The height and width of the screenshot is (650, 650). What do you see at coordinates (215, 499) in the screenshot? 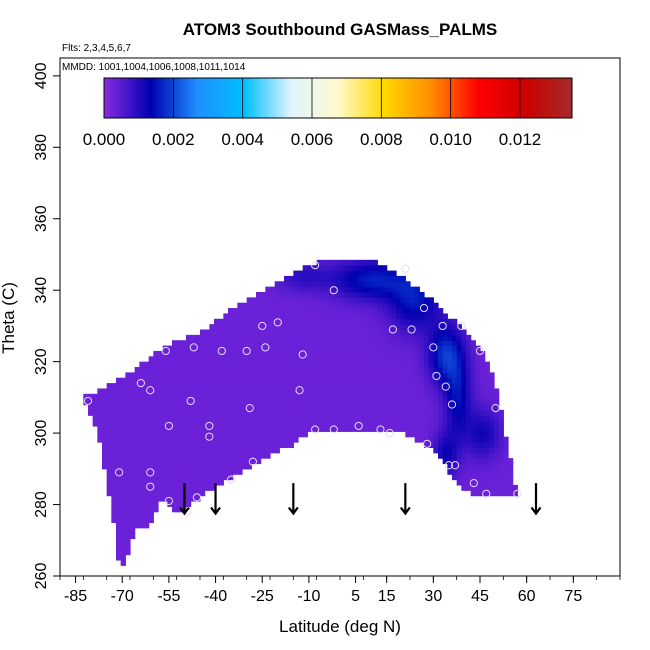
I see `arrow-marker` at bounding box center [215, 499].